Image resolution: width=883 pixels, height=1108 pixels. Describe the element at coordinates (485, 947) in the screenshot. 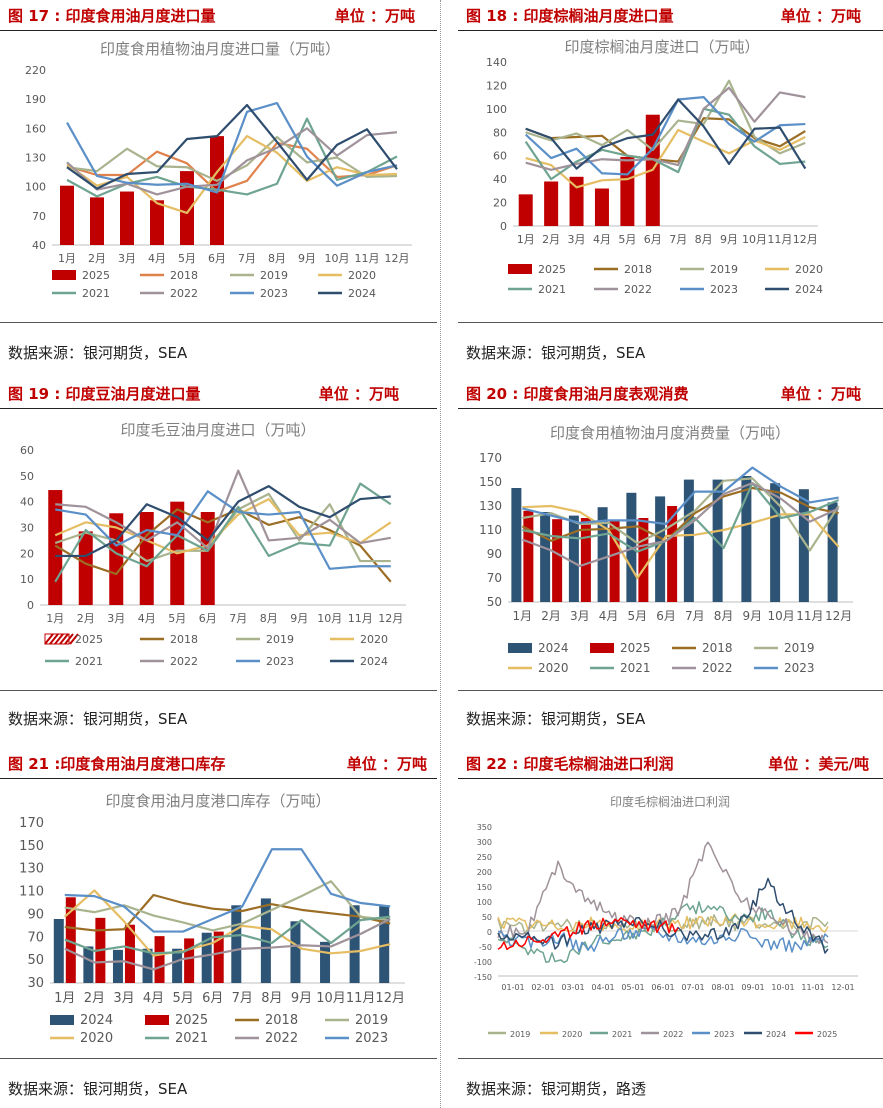

I see `y-tick-label: -50` at that location.